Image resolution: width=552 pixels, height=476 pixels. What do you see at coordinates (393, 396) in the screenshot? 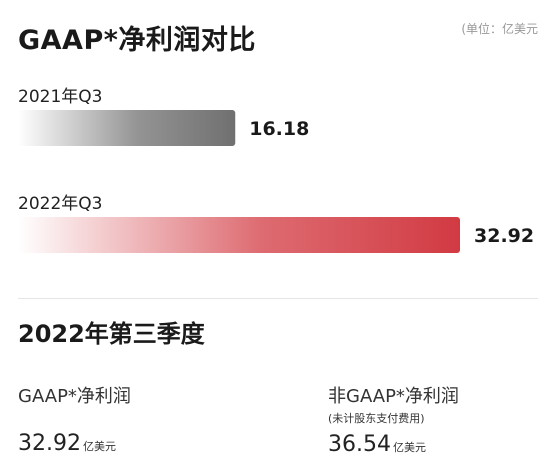
I see `metric-label: 非GAAP*净利润` at bounding box center [393, 396].